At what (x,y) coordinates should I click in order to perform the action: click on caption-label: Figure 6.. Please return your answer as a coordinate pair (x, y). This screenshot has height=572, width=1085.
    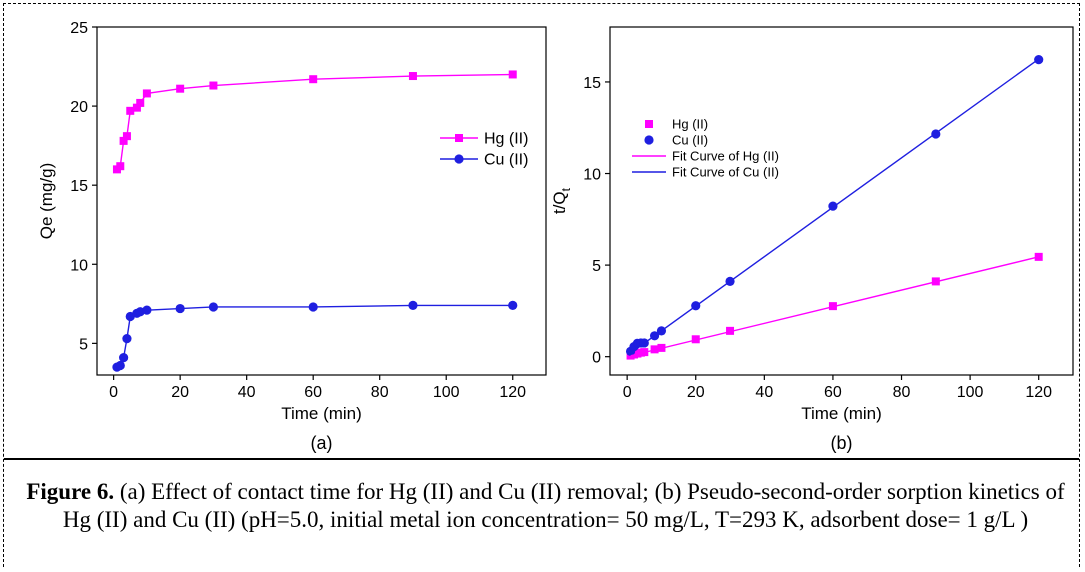
    Looking at the image, I should click on (70, 491).